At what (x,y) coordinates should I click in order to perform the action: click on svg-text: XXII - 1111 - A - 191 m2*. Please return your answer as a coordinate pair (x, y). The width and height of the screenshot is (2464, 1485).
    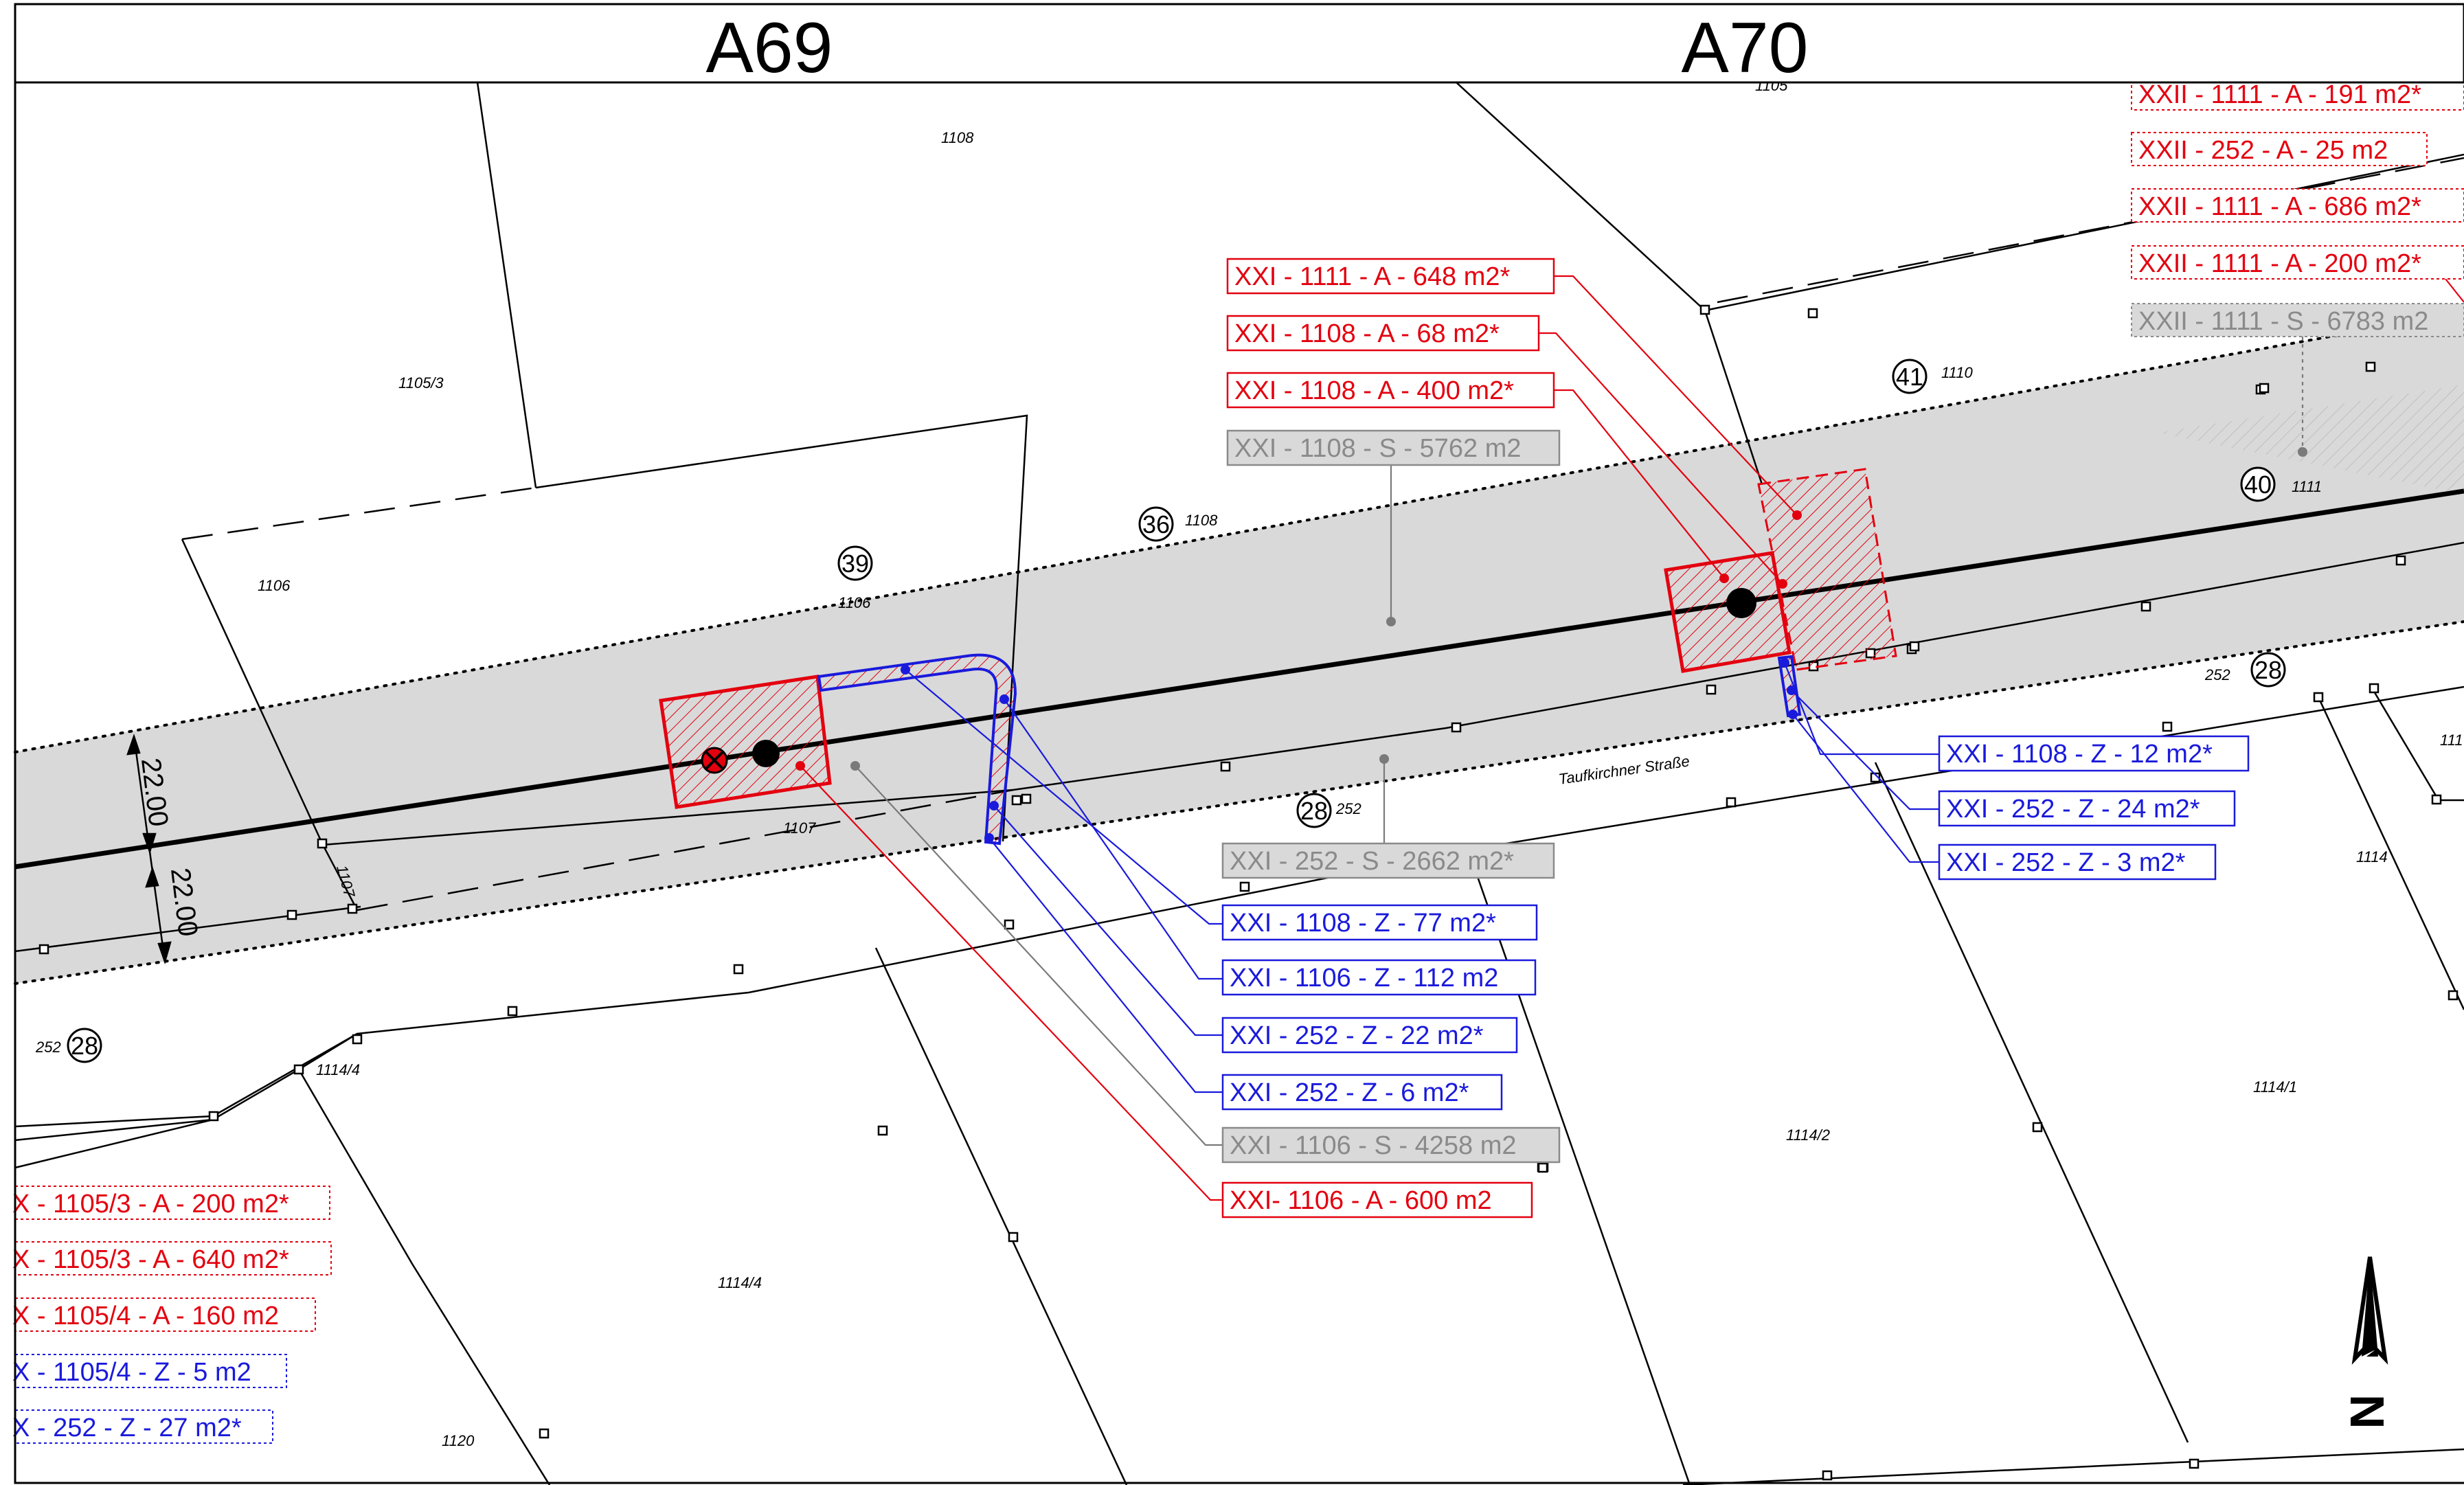
    Looking at the image, I should click on (2279, 94).